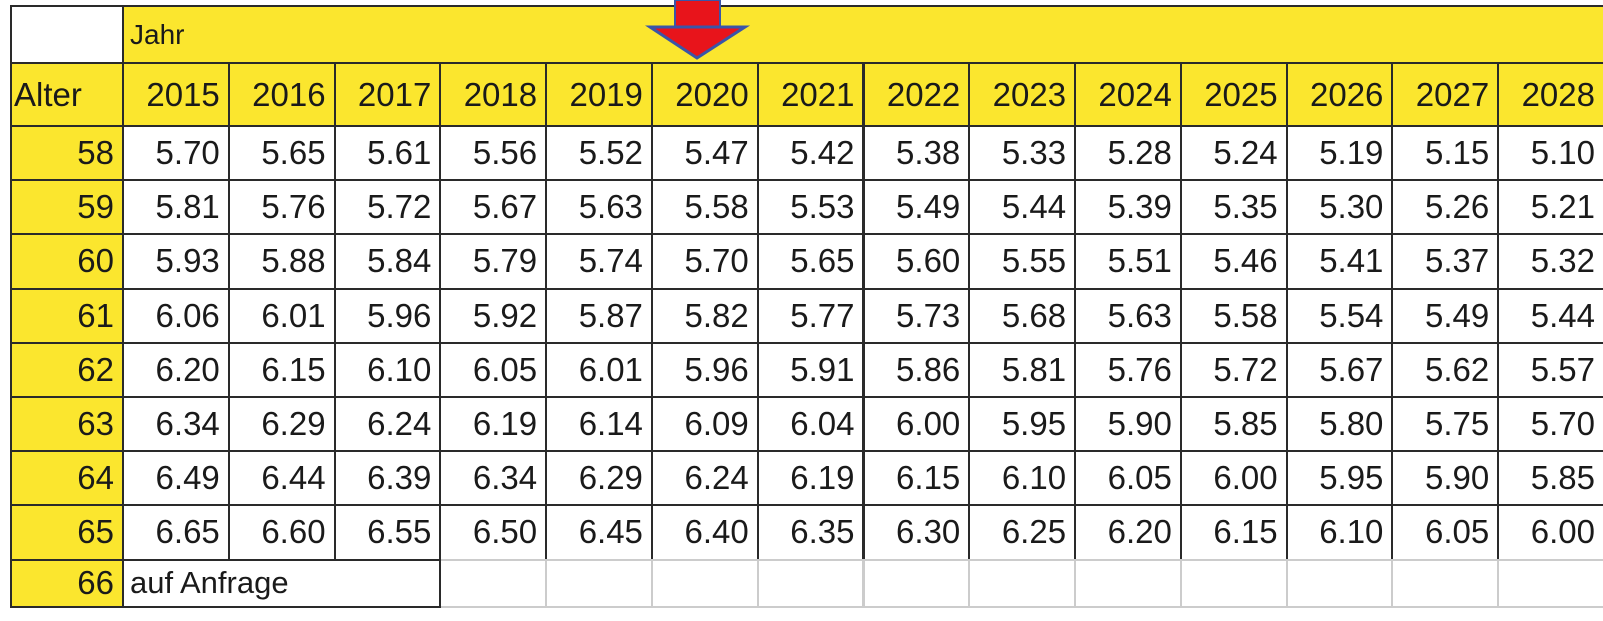  I want to click on column-header: 2023, so click(1022, 94).